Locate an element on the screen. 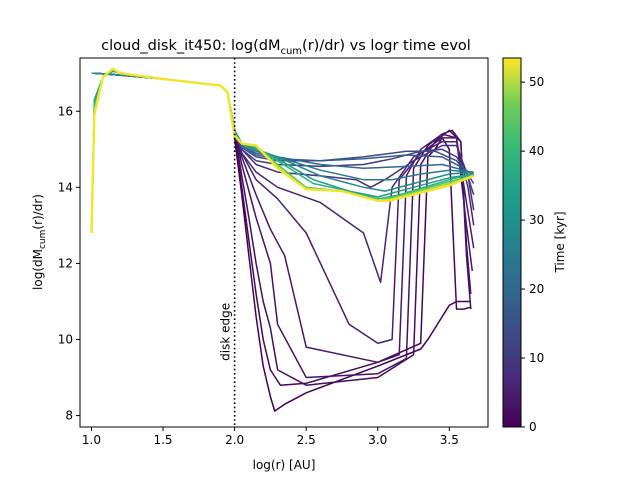  colorbar-tick-label: 20 is located at coordinates (536, 289).